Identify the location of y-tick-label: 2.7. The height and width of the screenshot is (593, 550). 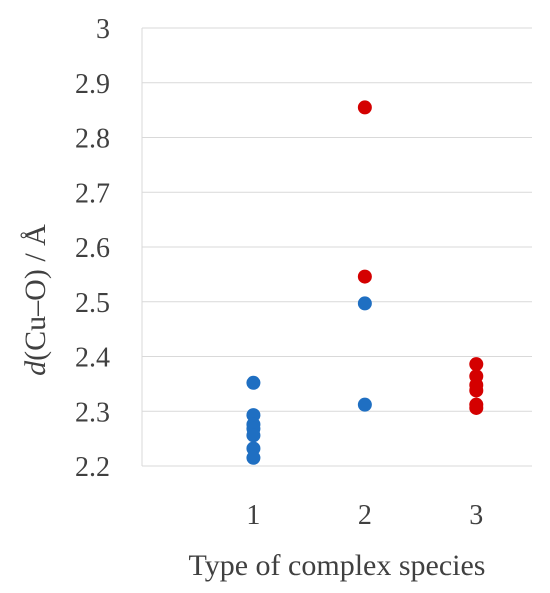
(92, 193).